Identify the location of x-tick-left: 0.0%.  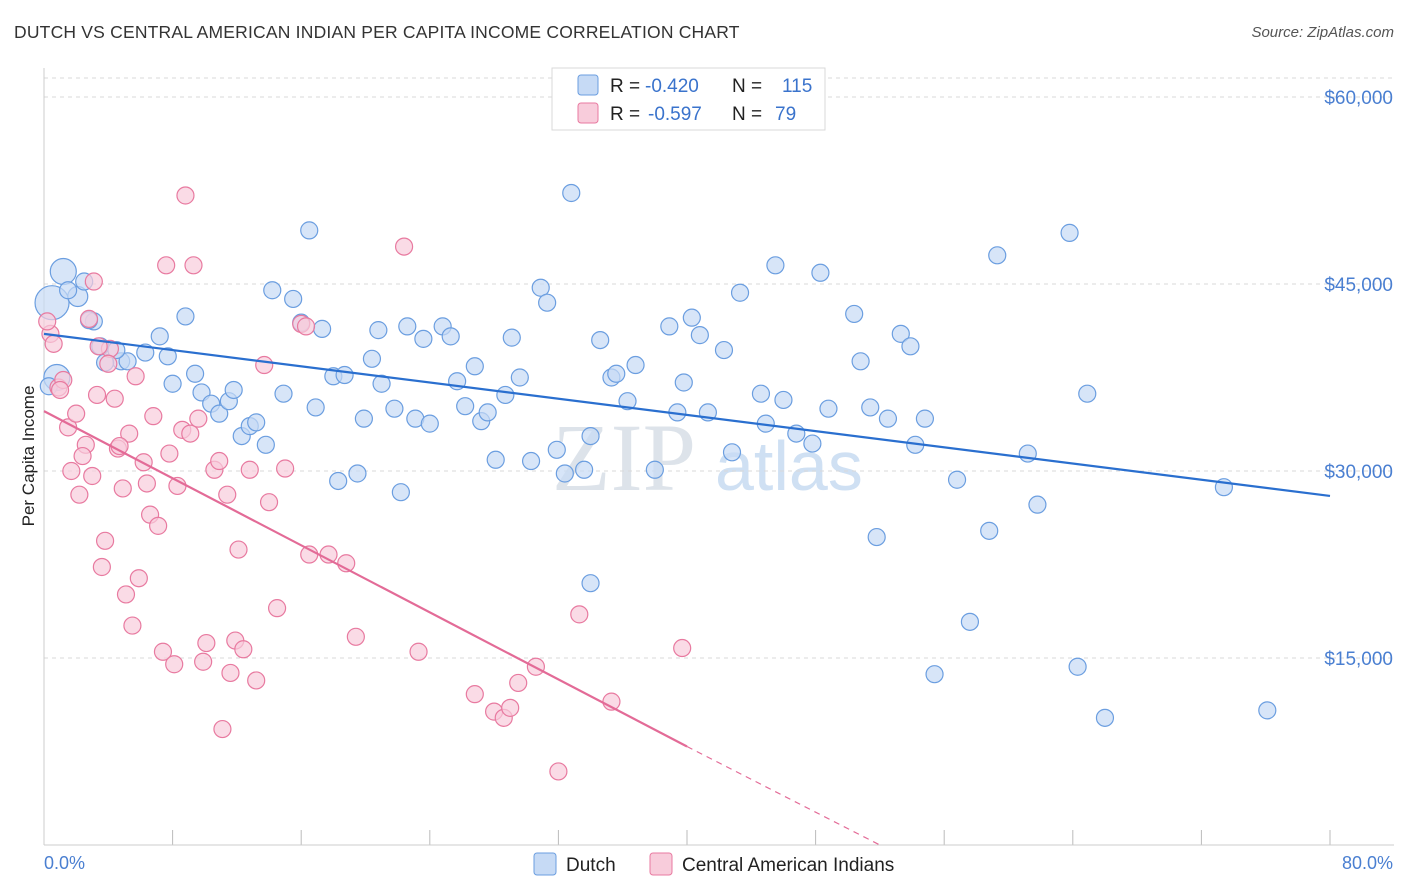
(64, 863).